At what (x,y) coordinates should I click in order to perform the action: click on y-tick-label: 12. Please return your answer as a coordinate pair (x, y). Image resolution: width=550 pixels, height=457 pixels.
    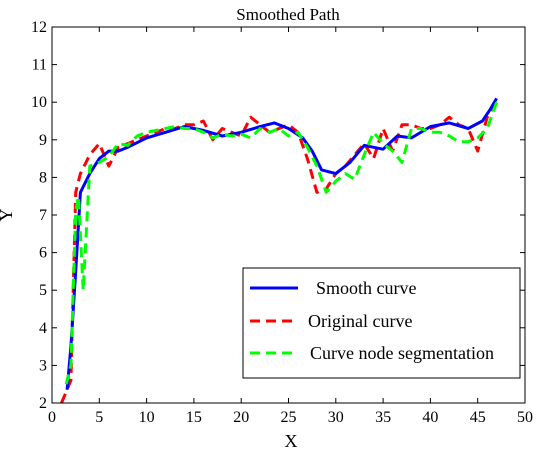
    Looking at the image, I should click on (39, 27).